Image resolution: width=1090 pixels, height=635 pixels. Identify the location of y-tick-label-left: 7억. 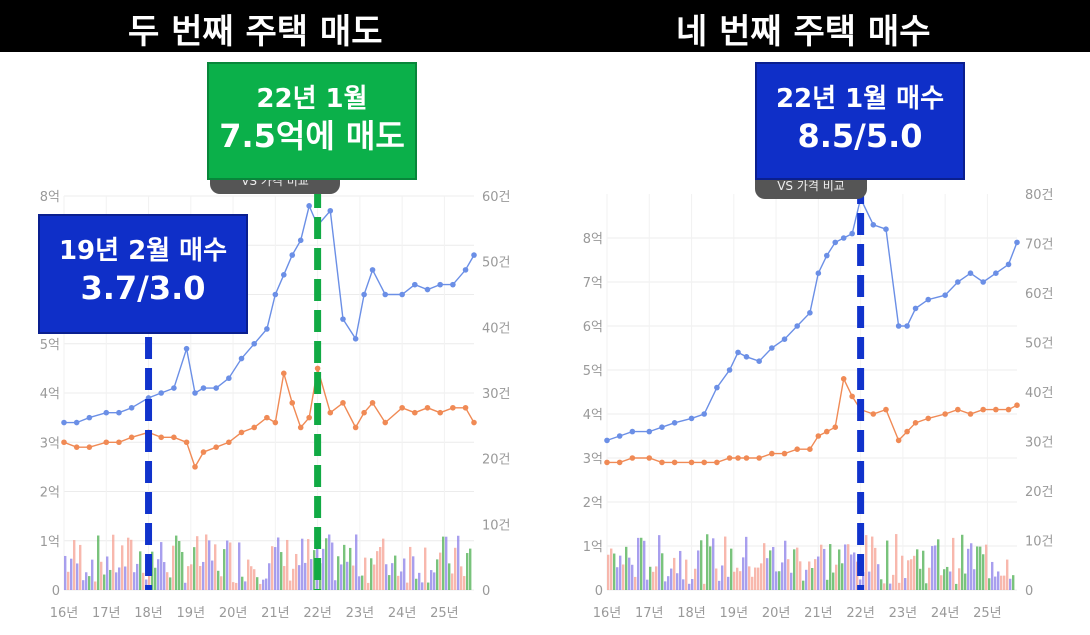
(593, 283).